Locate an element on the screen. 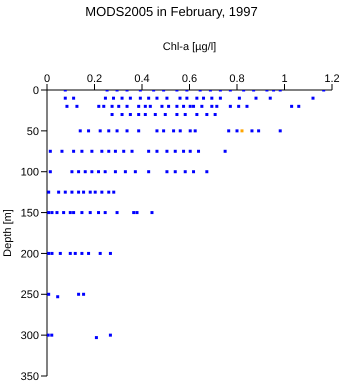 Image resolution: width=343 pixels, height=384 pixels. x-tick-label: 1 is located at coordinates (284, 79).